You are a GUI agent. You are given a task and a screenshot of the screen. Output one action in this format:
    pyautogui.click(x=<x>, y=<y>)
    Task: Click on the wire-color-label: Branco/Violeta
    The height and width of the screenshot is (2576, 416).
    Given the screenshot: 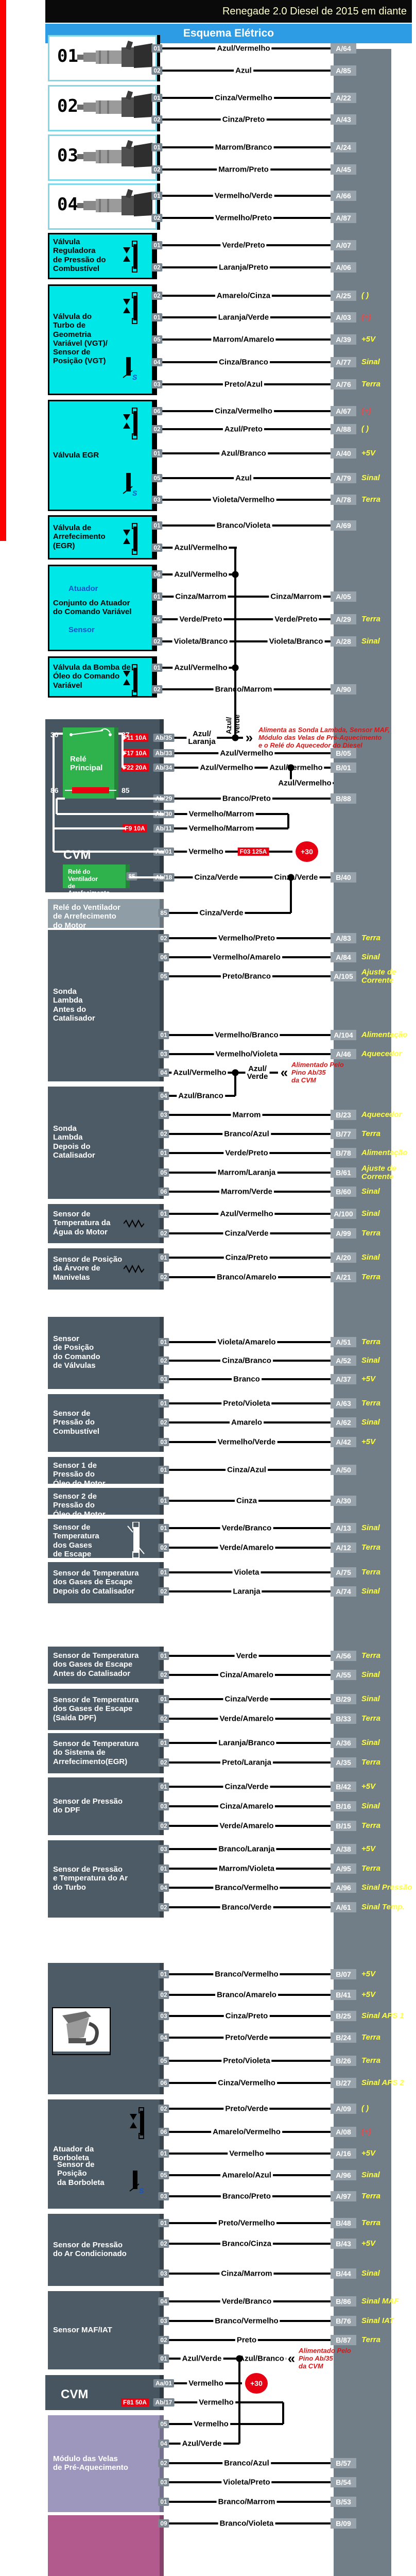 What is the action you would take?
    pyautogui.click(x=246, y=2523)
    